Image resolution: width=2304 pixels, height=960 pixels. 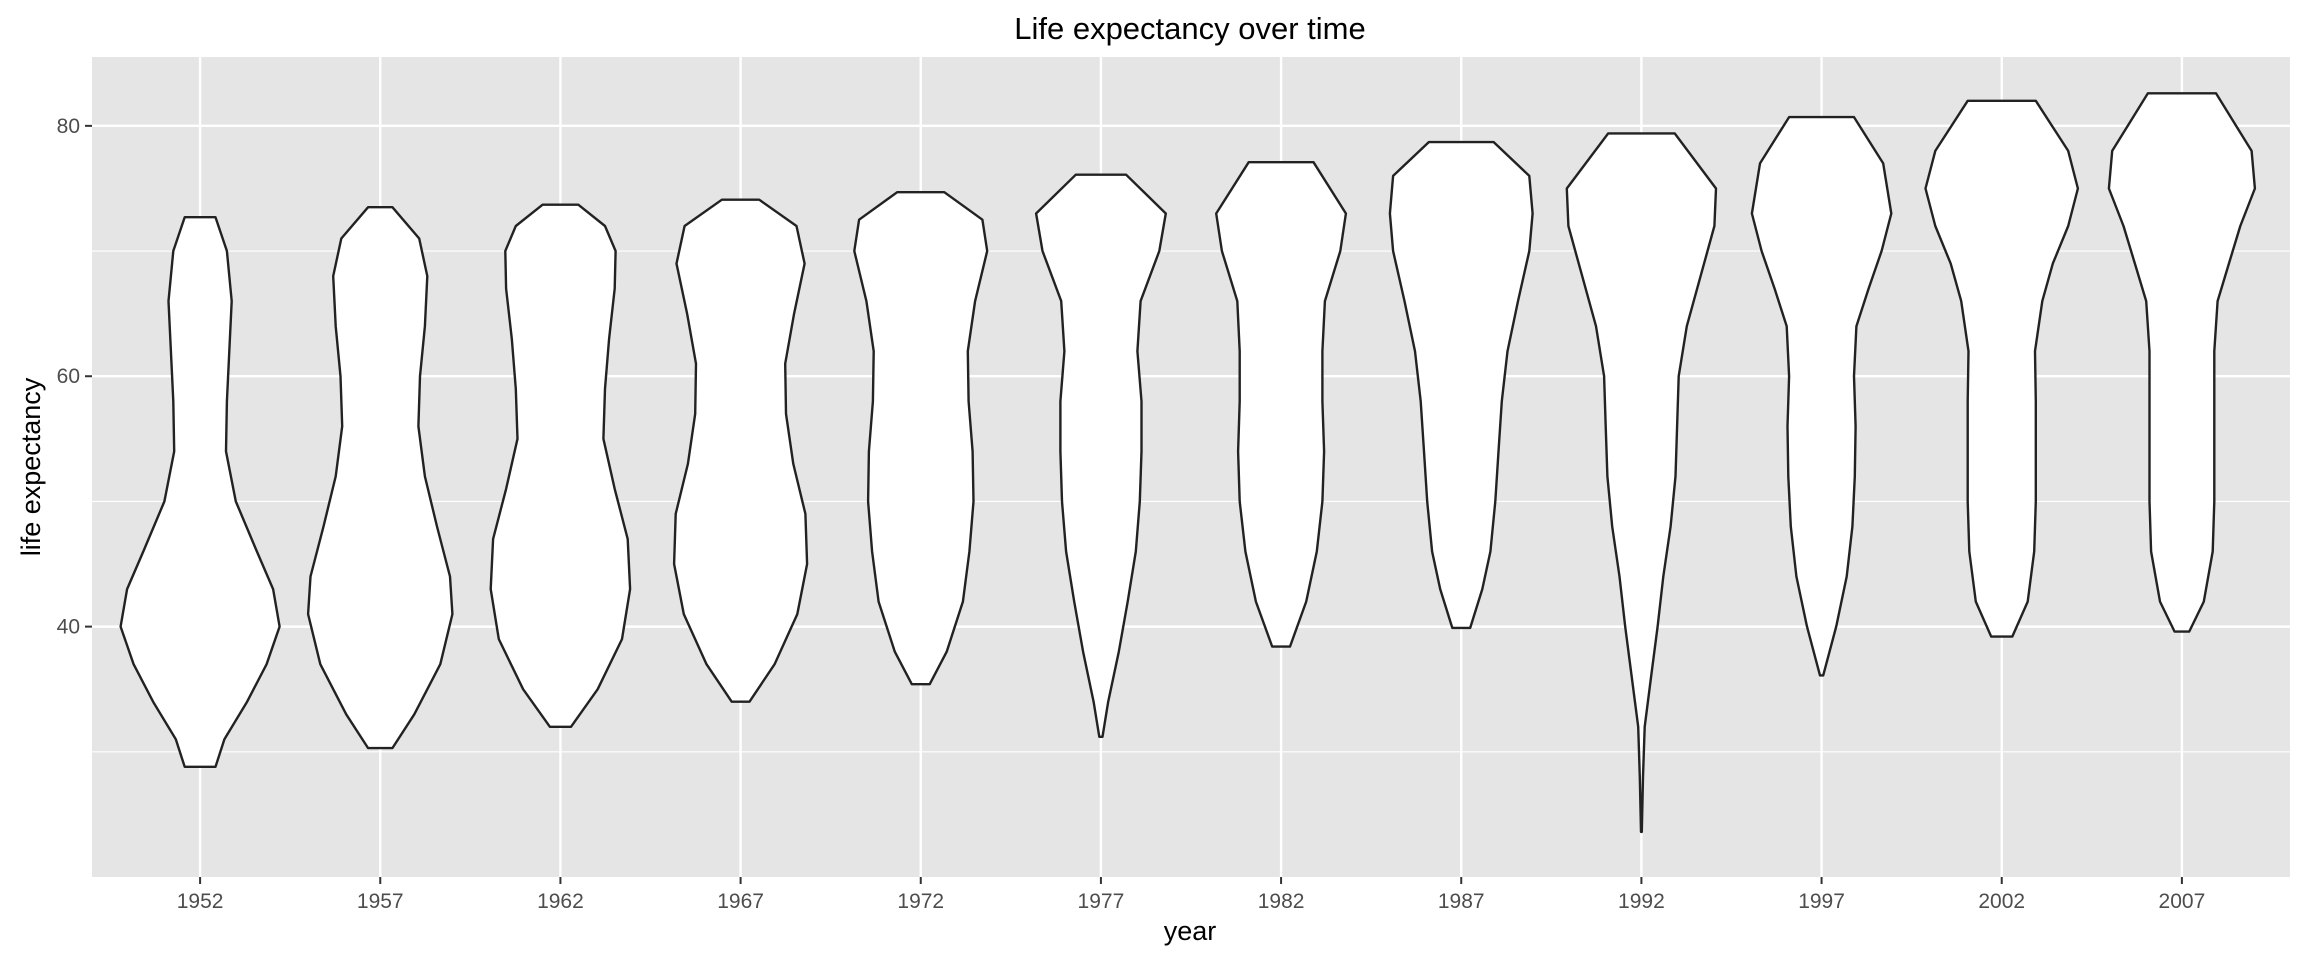 I want to click on violin-1977, so click(x=1100, y=455).